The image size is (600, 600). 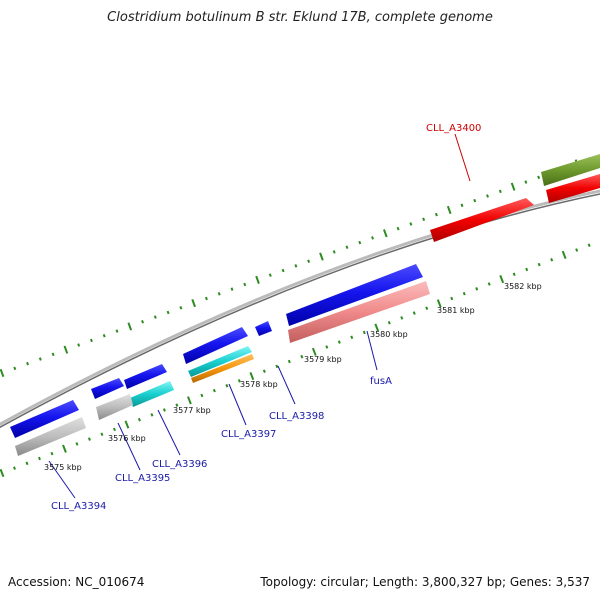 I want to click on gene-red-right-arrow, so click(x=573, y=188).